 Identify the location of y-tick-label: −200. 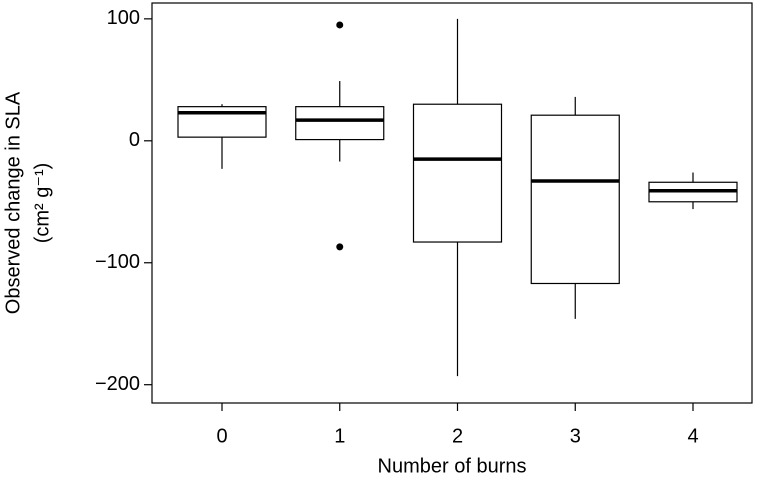
(117, 384).